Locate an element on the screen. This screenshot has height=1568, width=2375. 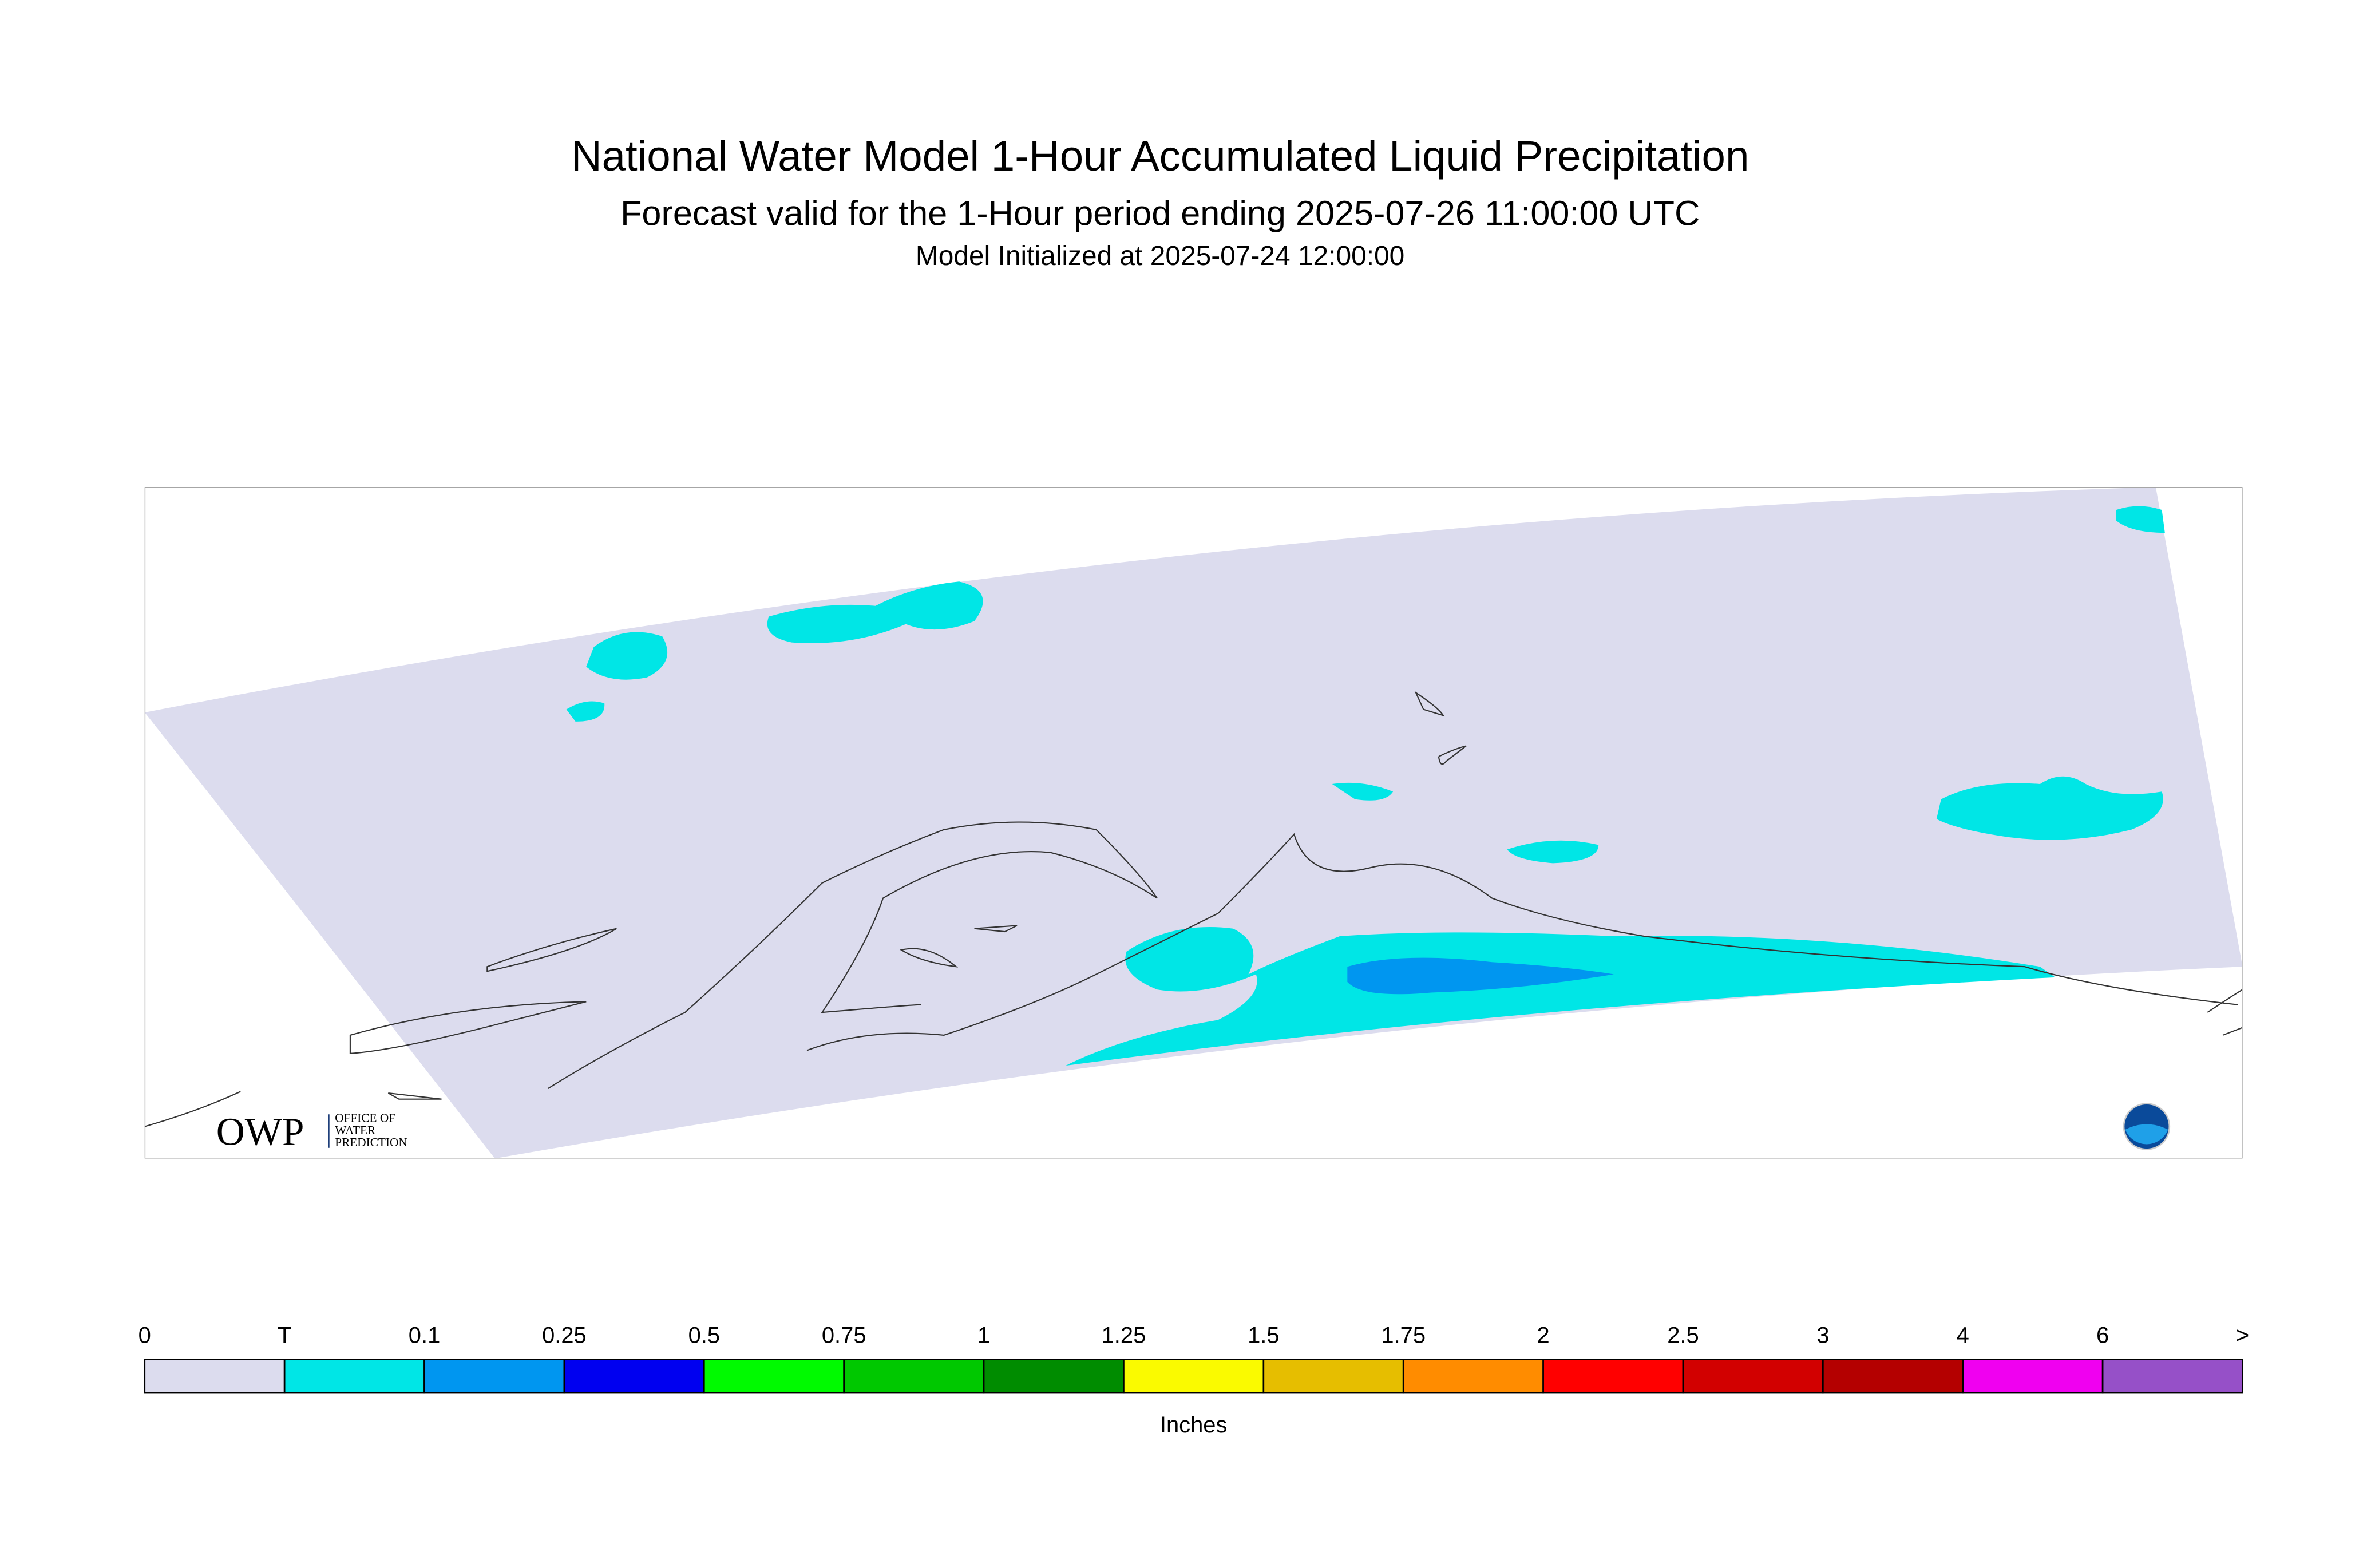
init-time: Model Initialized at 2025-07-24 12:00:00 is located at coordinates (1160, 256).